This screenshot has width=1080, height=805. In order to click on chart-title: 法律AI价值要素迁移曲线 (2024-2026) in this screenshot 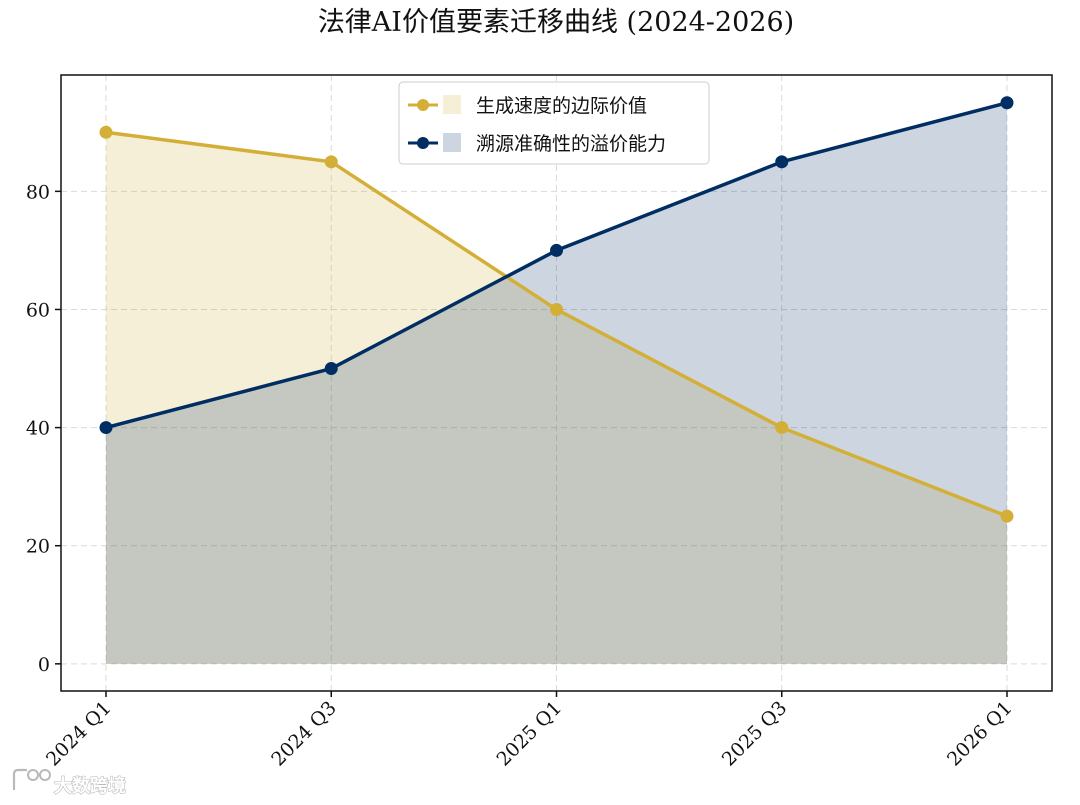, I will do `click(556, 22)`.